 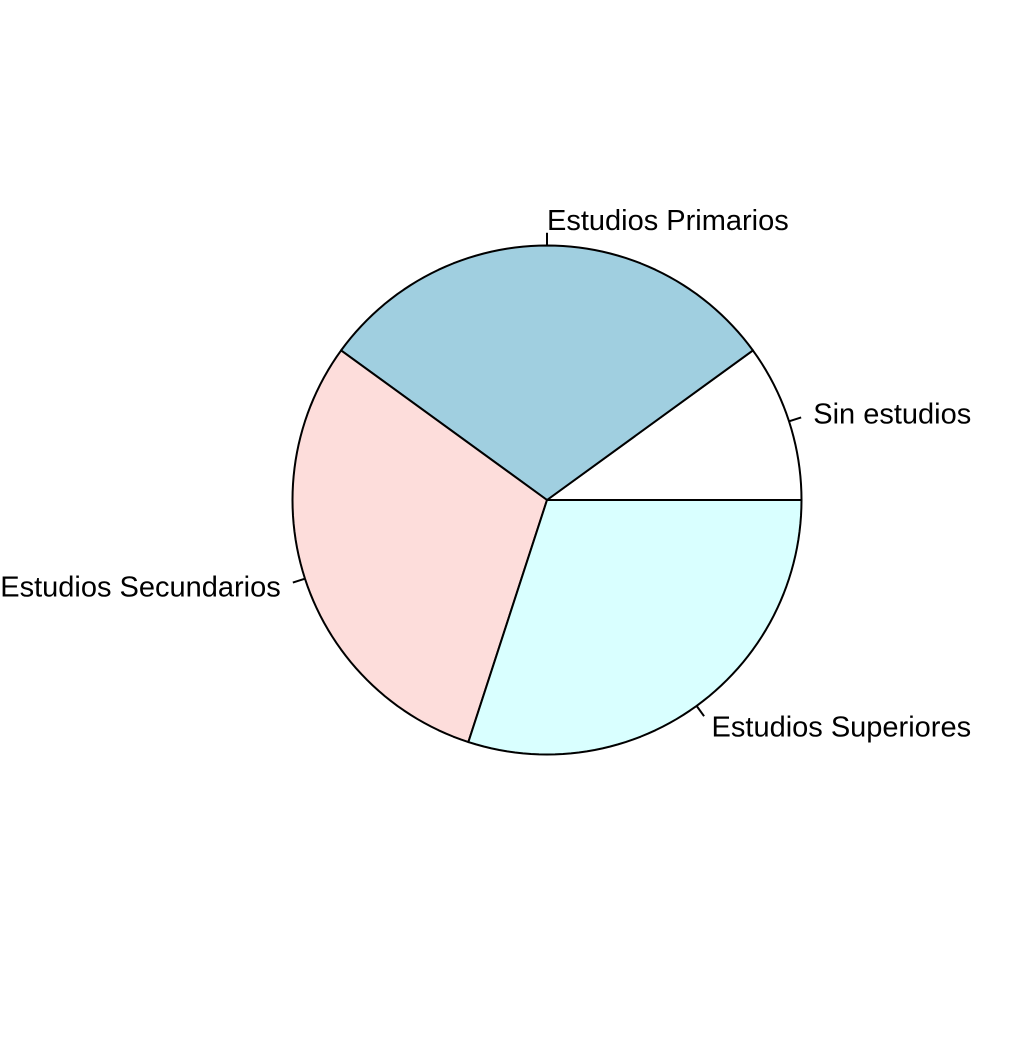 I want to click on slice-label-3: Estudios Secundarios, so click(x=140, y=588).